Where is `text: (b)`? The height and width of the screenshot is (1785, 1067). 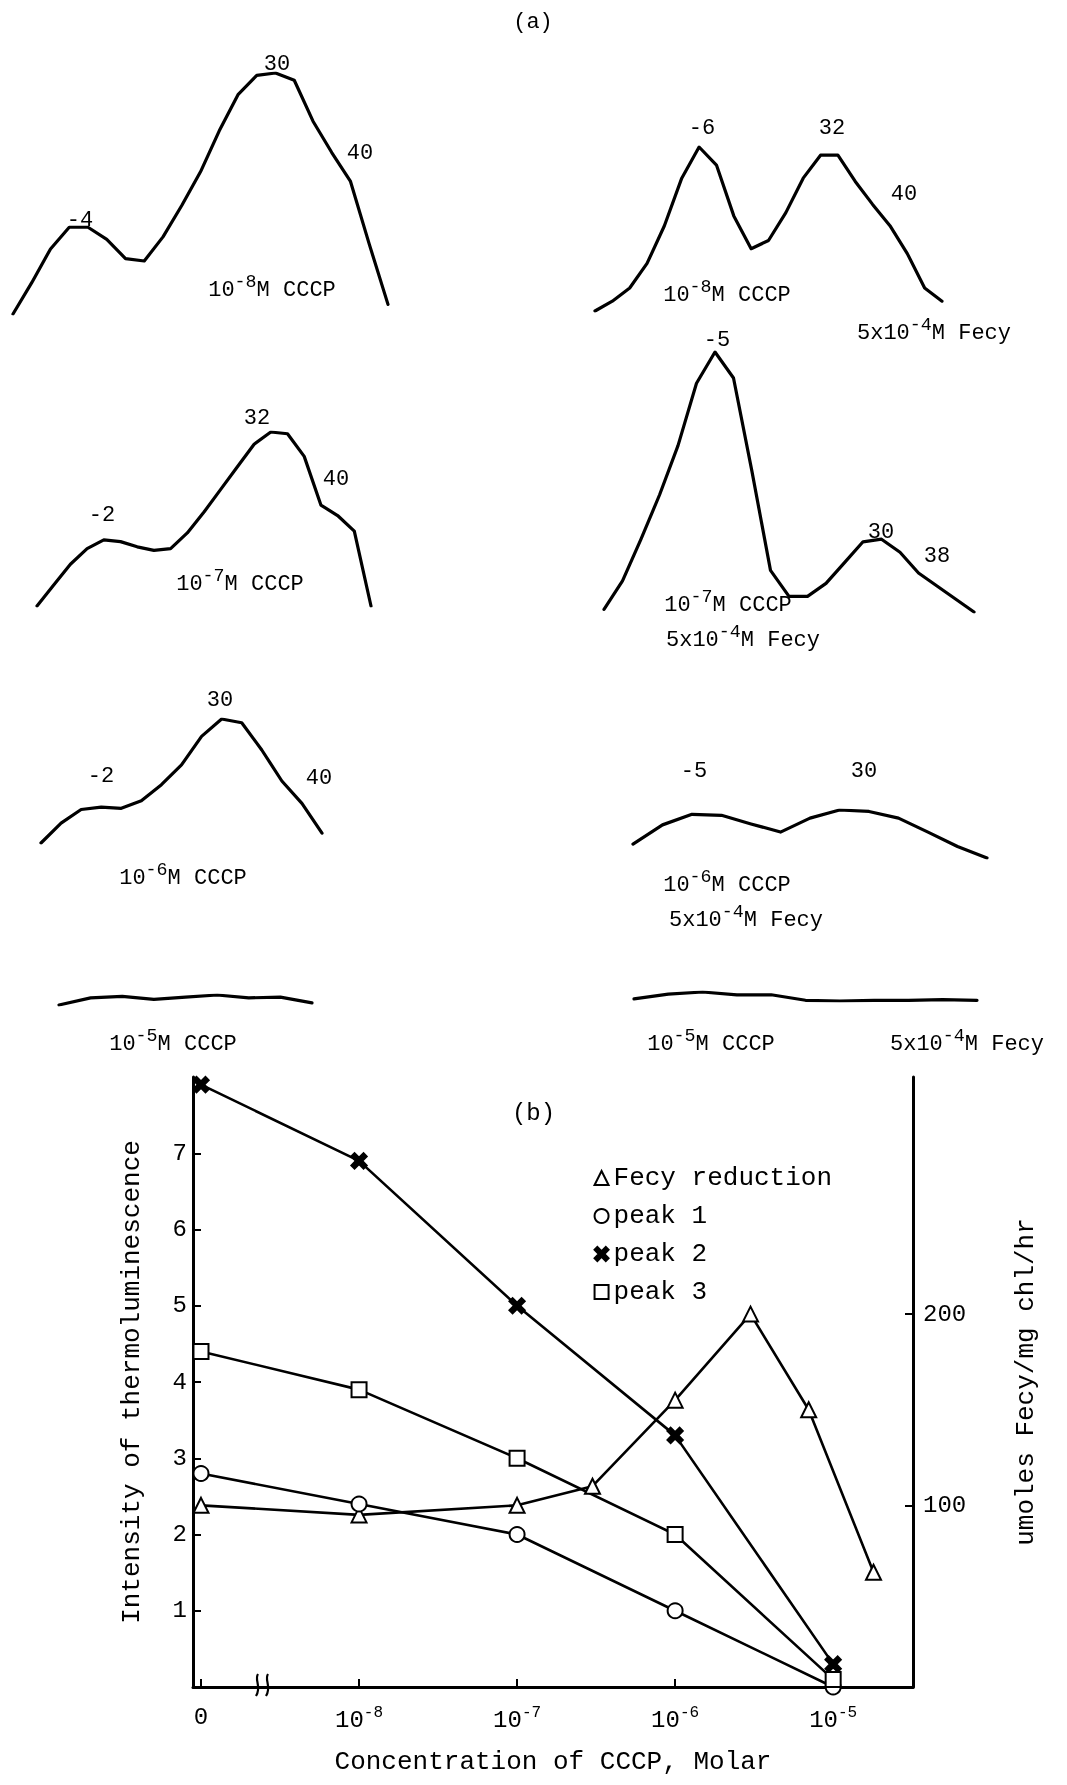
text: (b) is located at coordinates (533, 1113).